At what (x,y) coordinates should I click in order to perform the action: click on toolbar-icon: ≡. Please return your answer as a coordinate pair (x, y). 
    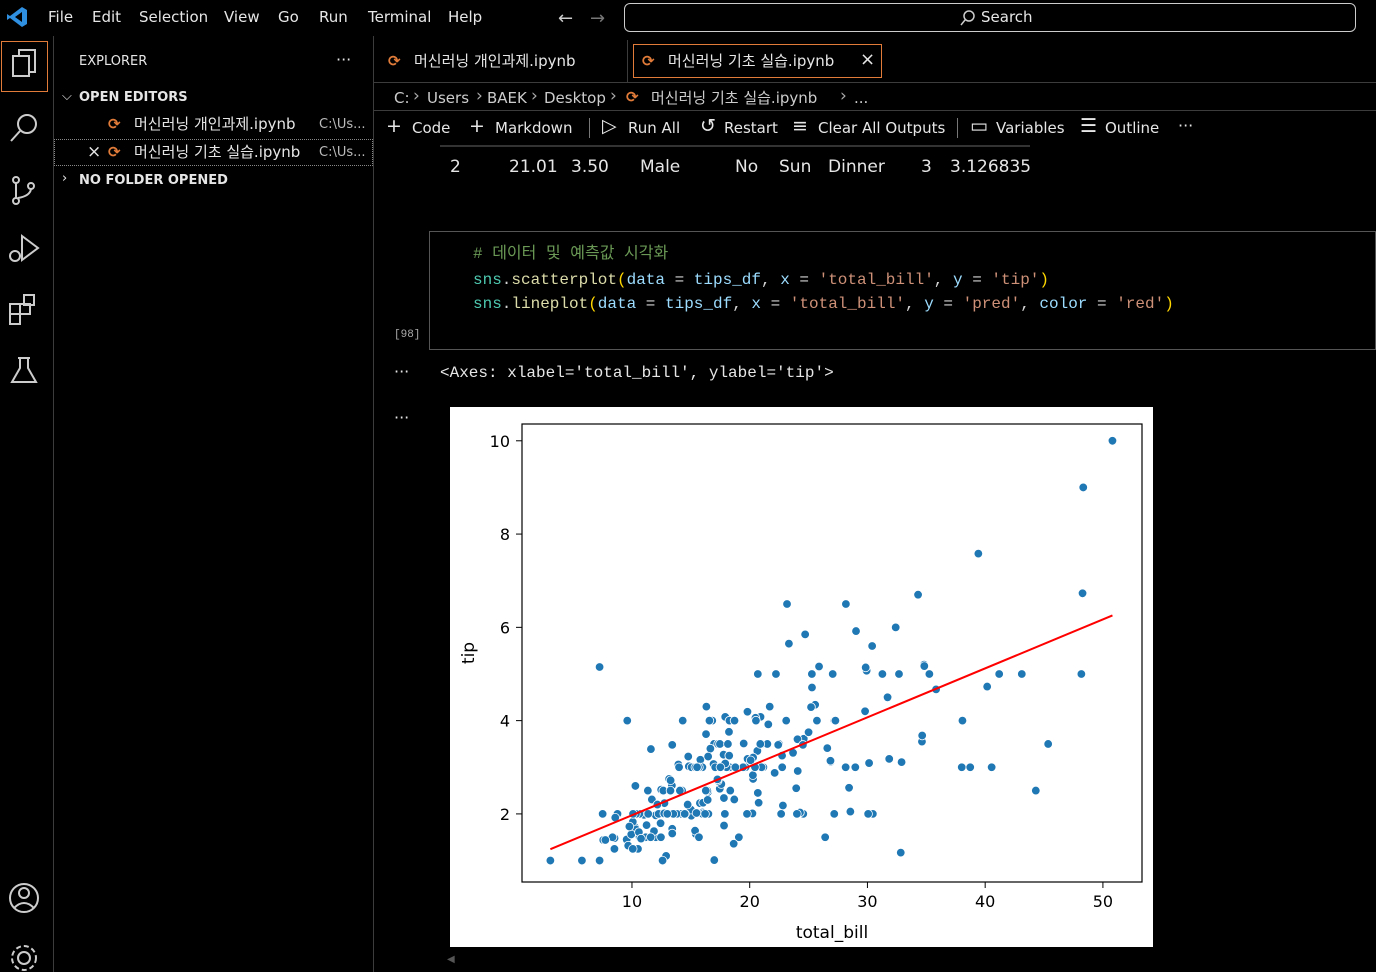
    Looking at the image, I should click on (800, 126).